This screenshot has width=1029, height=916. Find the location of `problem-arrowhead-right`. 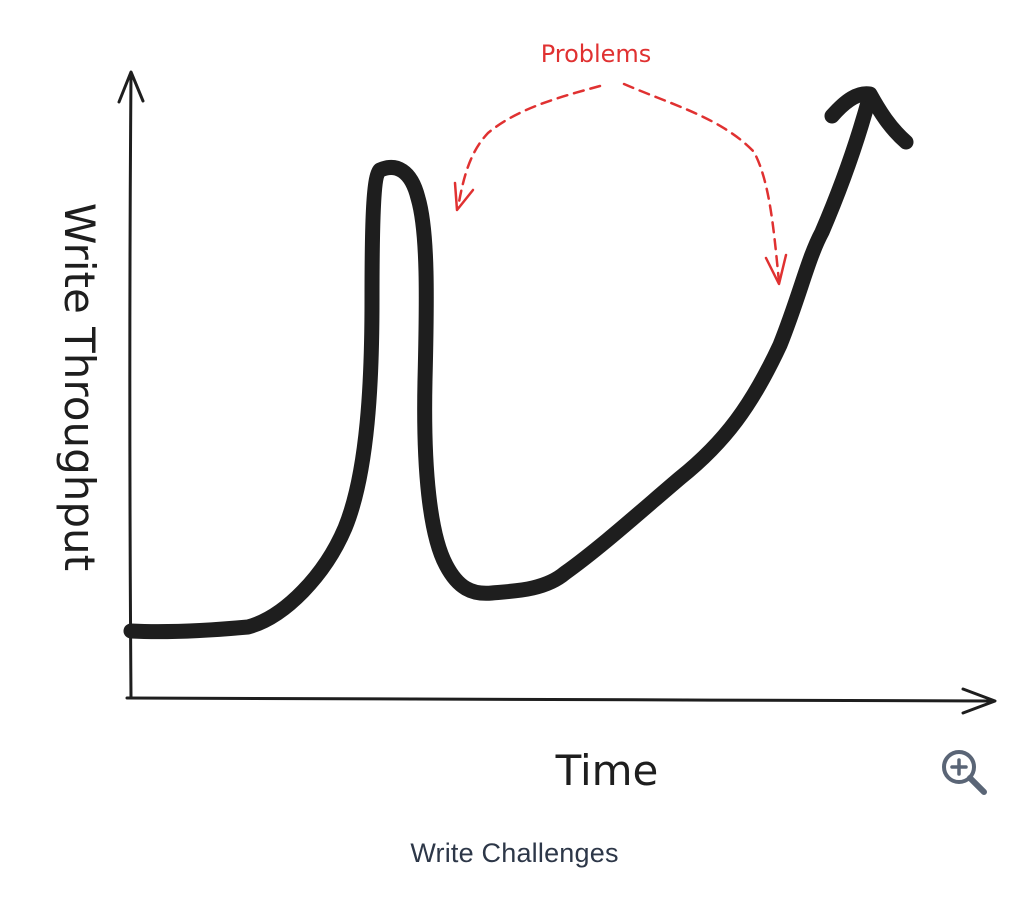

problem-arrowhead-right is located at coordinates (776, 269).